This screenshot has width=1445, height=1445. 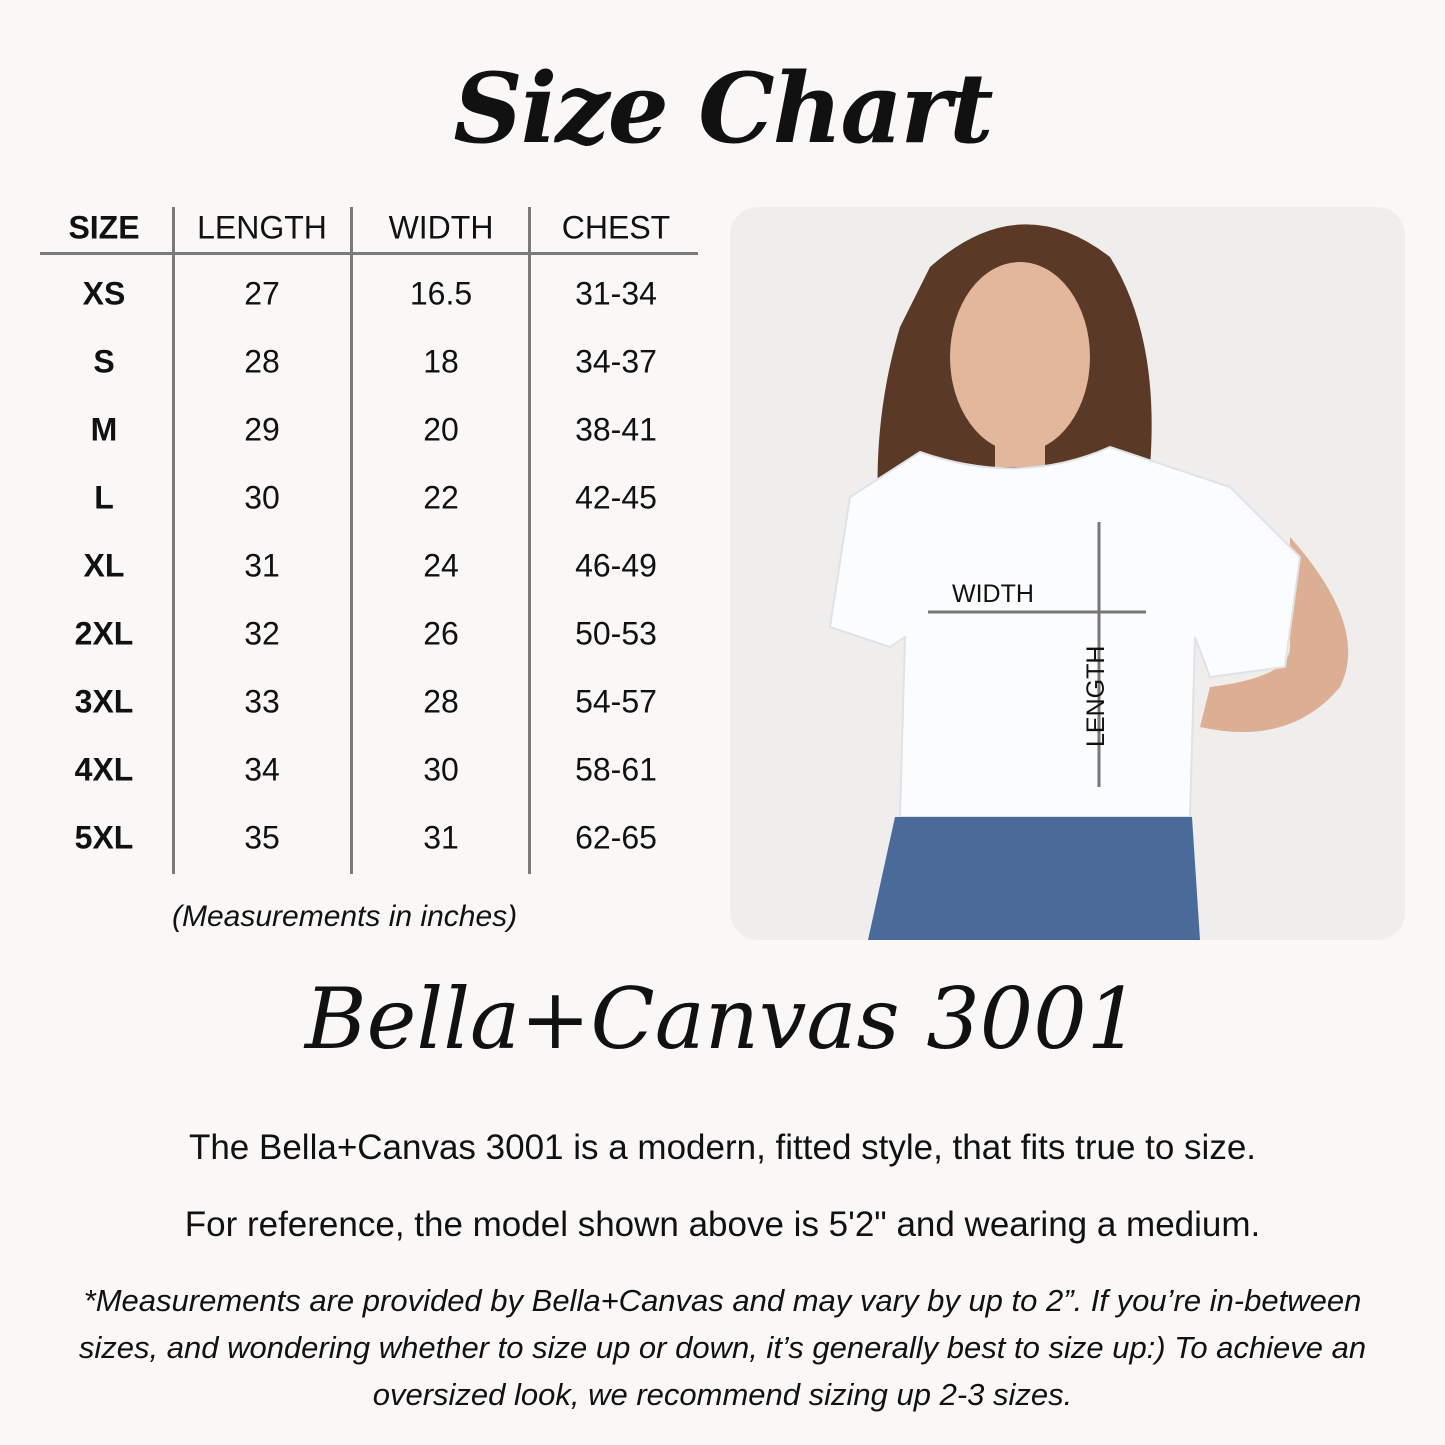 I want to click on table-cell: 24, so click(x=441, y=565).